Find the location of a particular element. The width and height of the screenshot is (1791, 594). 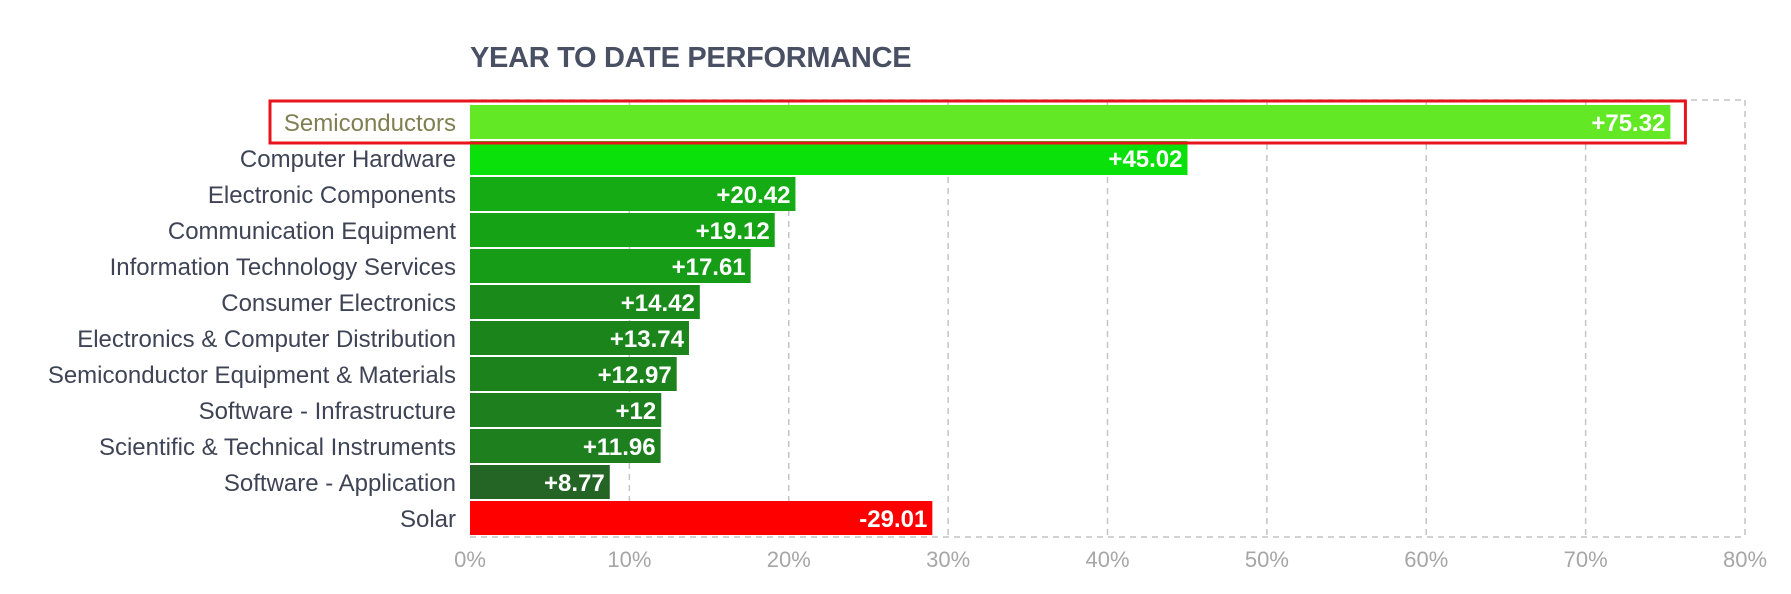

bar-value-label: +8.77 is located at coordinates (574, 483).